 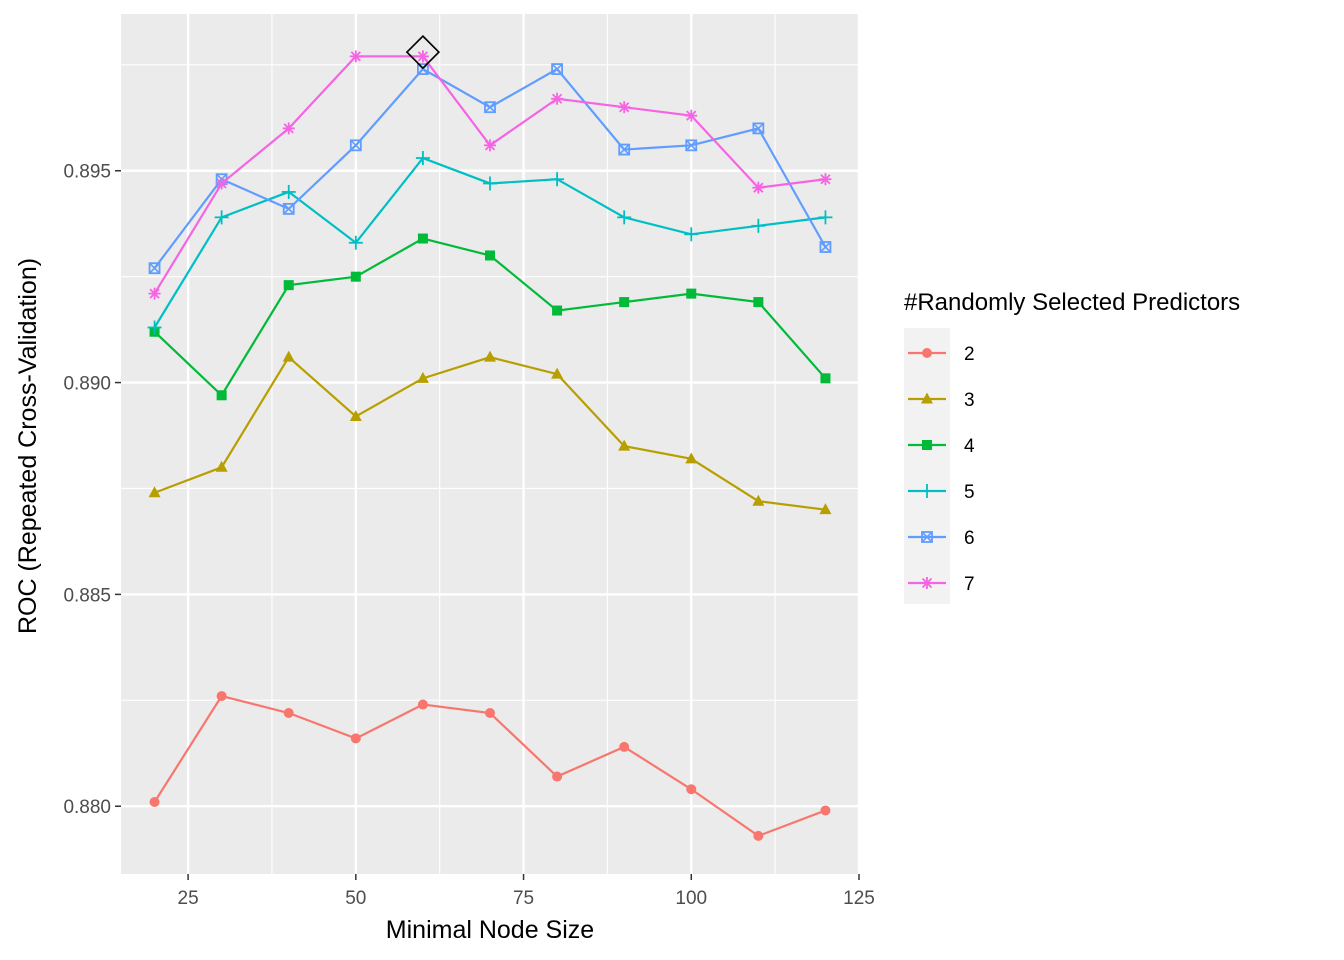 I want to click on x-axis: 25 50 75 100 125, so click(x=526, y=891).